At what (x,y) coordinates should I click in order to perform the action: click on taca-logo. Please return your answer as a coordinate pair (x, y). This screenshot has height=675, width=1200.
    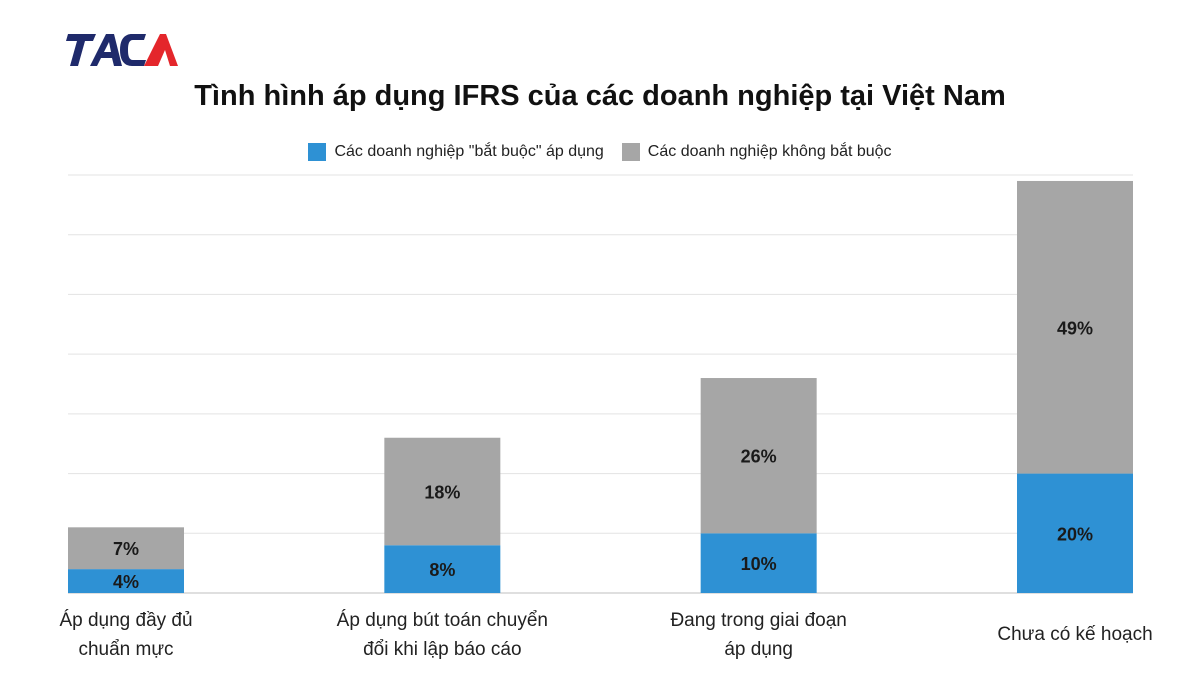
    Looking at the image, I should click on (122, 50).